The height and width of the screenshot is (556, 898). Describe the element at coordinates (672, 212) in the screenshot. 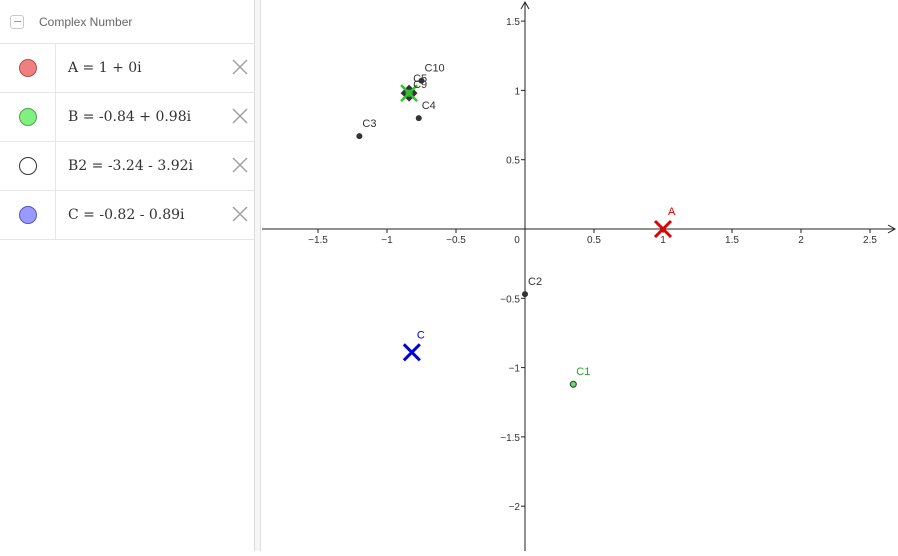

I see `point-label: A` at that location.